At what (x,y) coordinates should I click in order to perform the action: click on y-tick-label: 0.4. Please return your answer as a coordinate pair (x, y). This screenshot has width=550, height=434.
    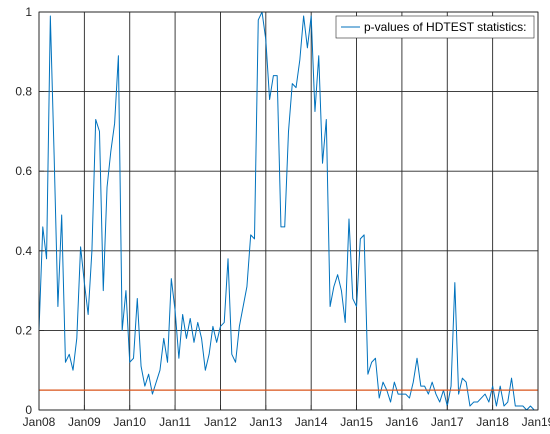
    Looking at the image, I should click on (23, 251).